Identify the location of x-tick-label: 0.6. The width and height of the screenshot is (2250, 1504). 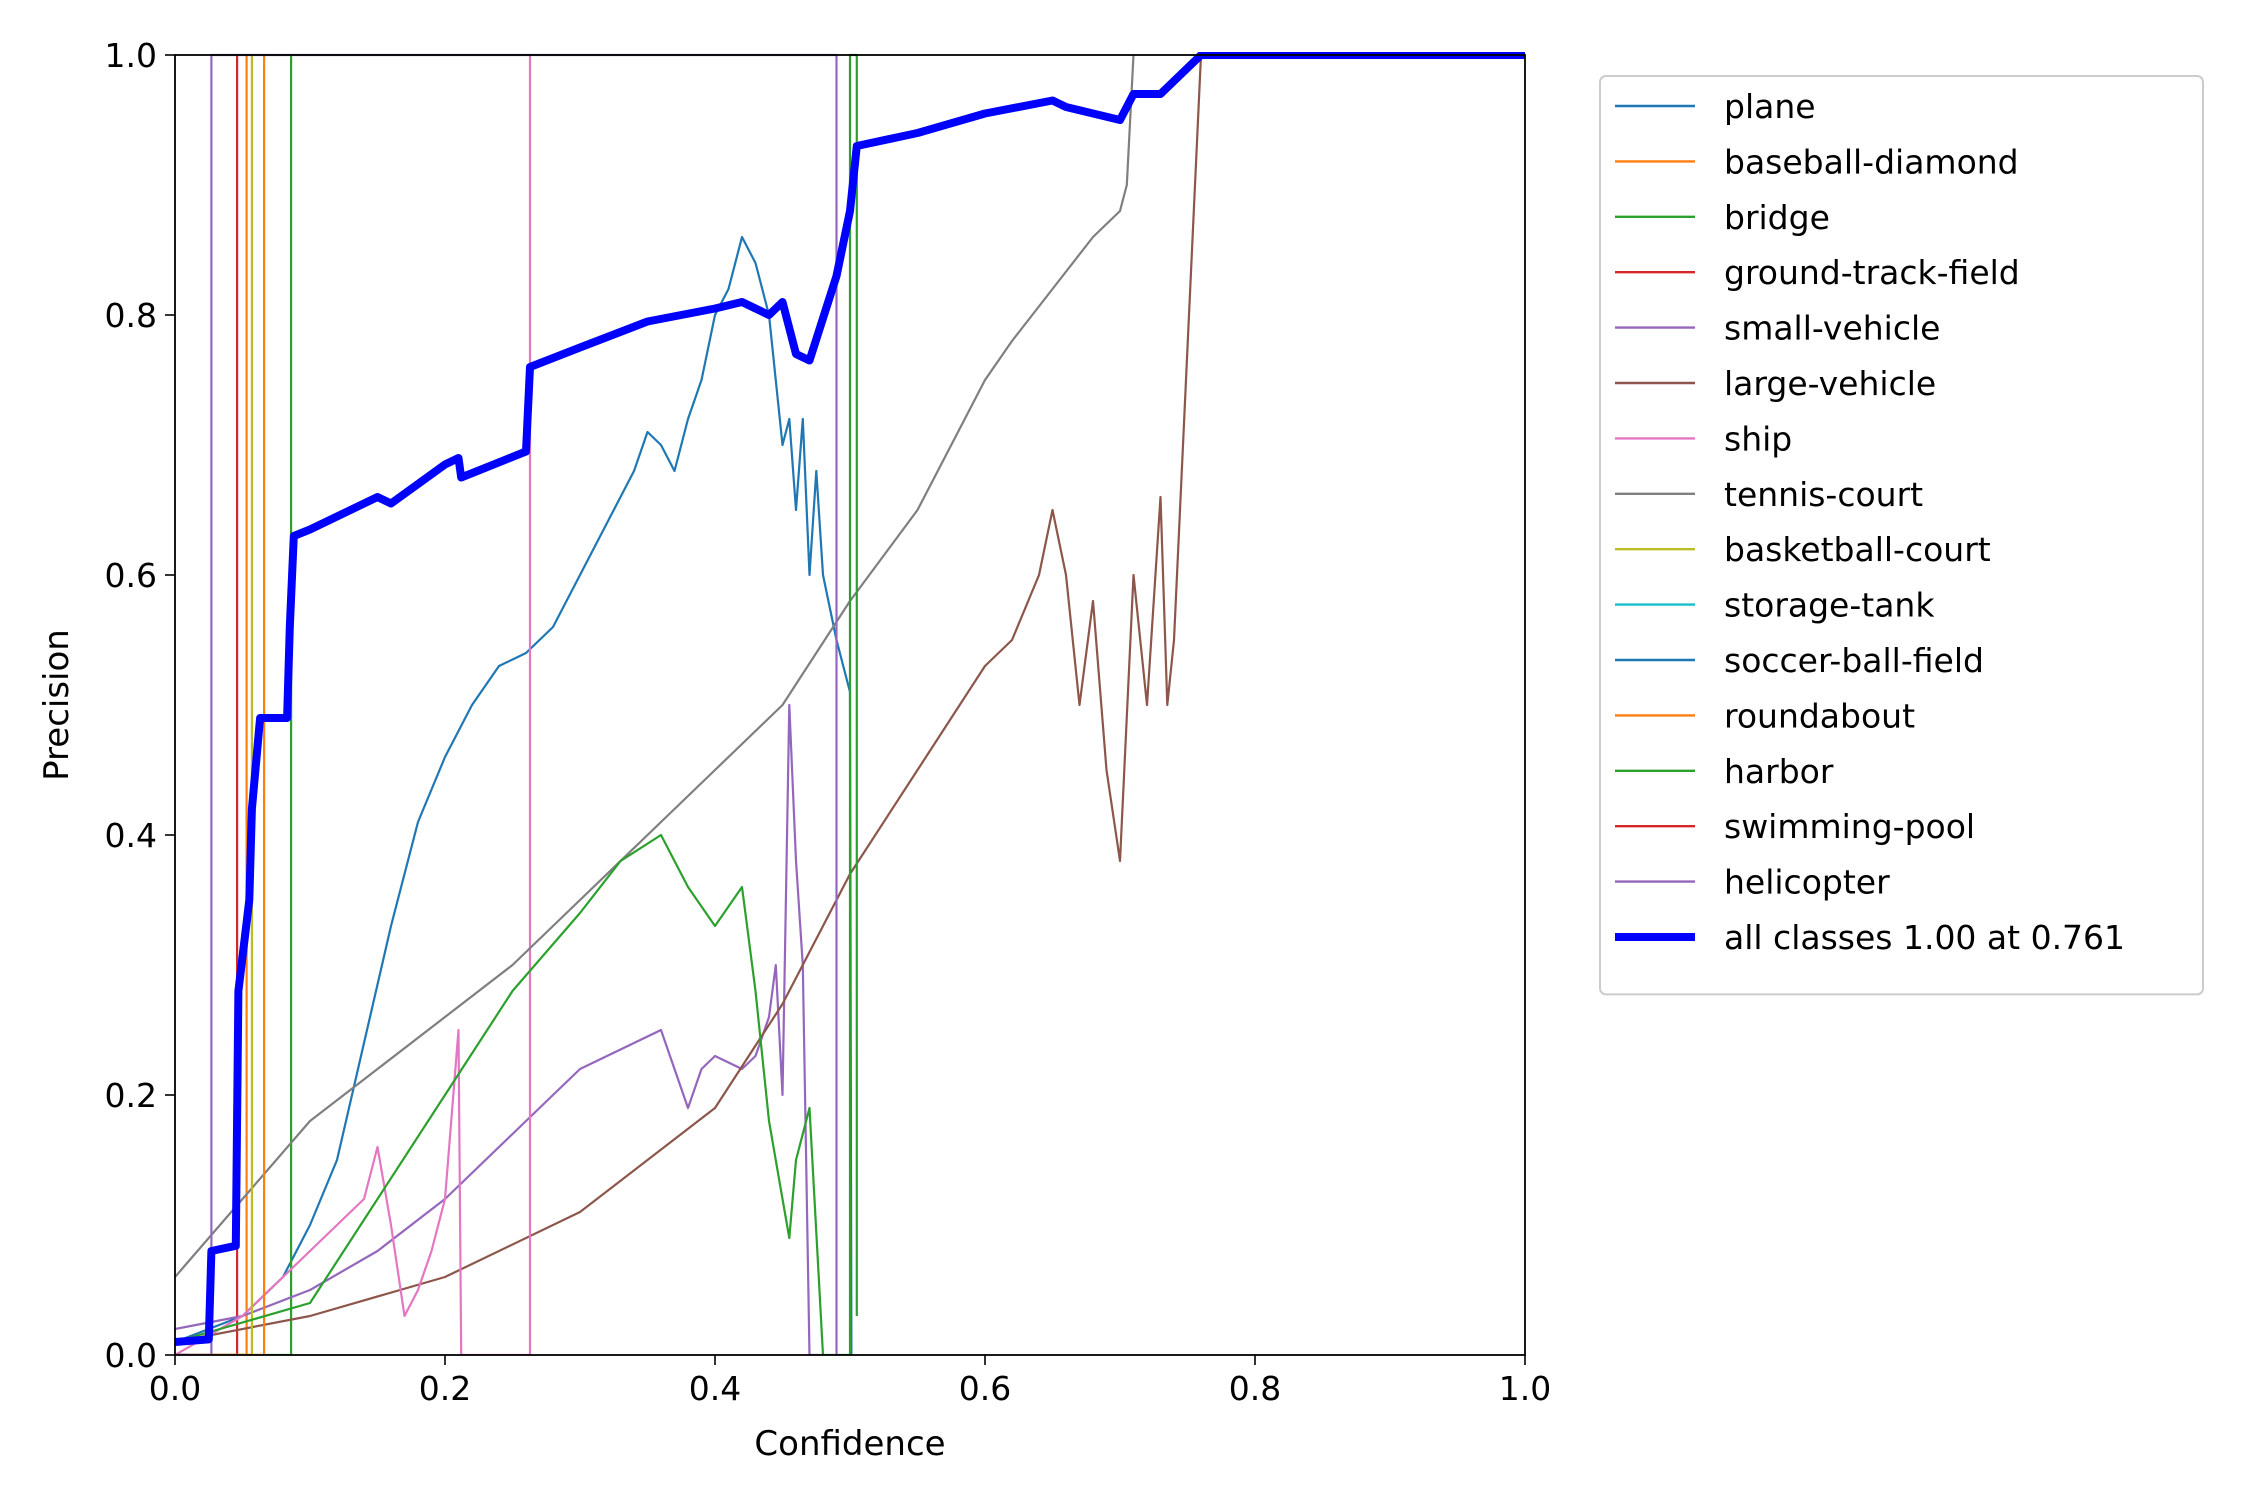
(985, 1388).